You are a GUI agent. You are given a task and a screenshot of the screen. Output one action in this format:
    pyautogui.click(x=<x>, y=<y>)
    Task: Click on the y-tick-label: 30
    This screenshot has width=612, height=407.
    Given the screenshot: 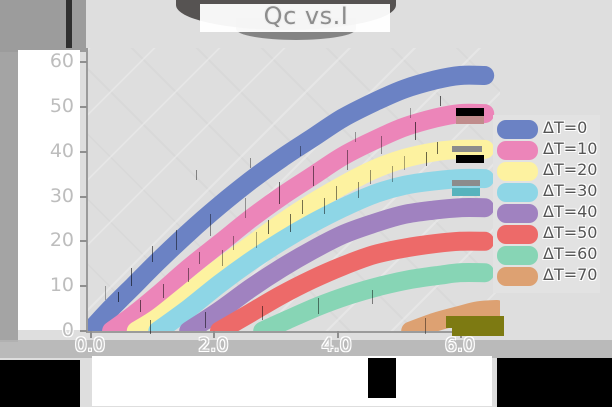 What is the action you would take?
    pyautogui.click(x=61, y=195)
    